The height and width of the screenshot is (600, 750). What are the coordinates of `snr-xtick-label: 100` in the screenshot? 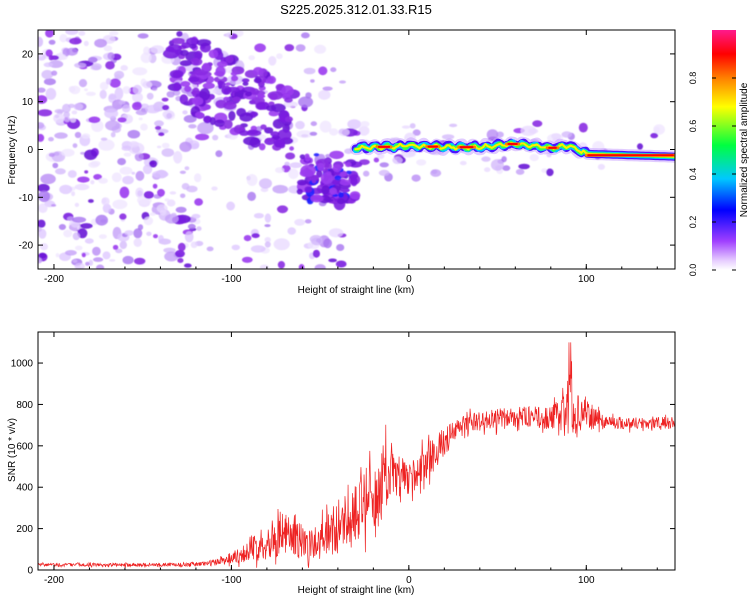 It's located at (586, 580).